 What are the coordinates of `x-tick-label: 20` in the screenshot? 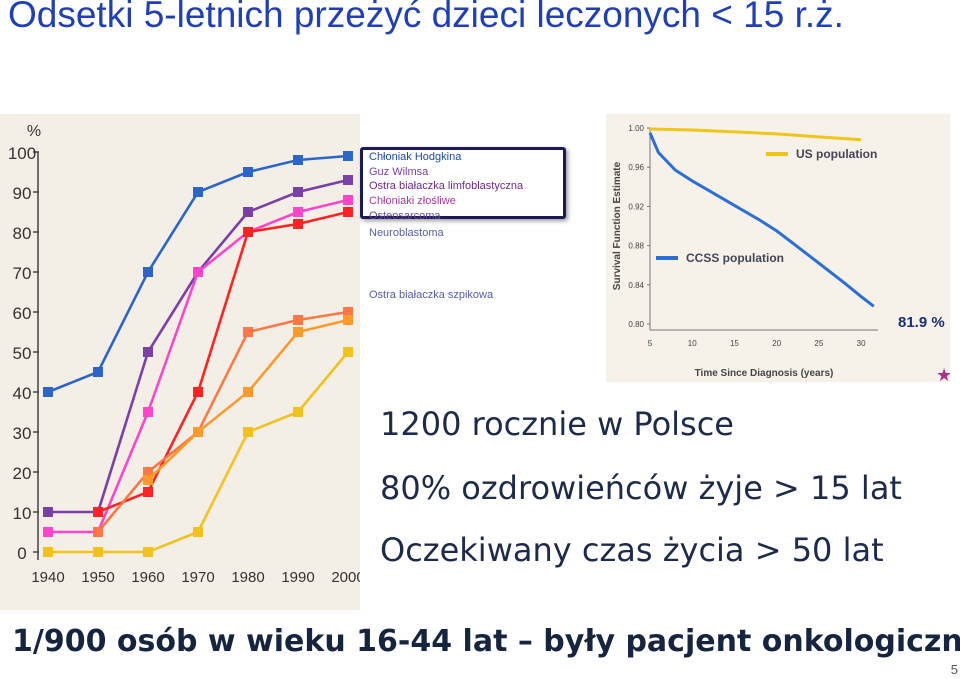 It's located at (776, 343).